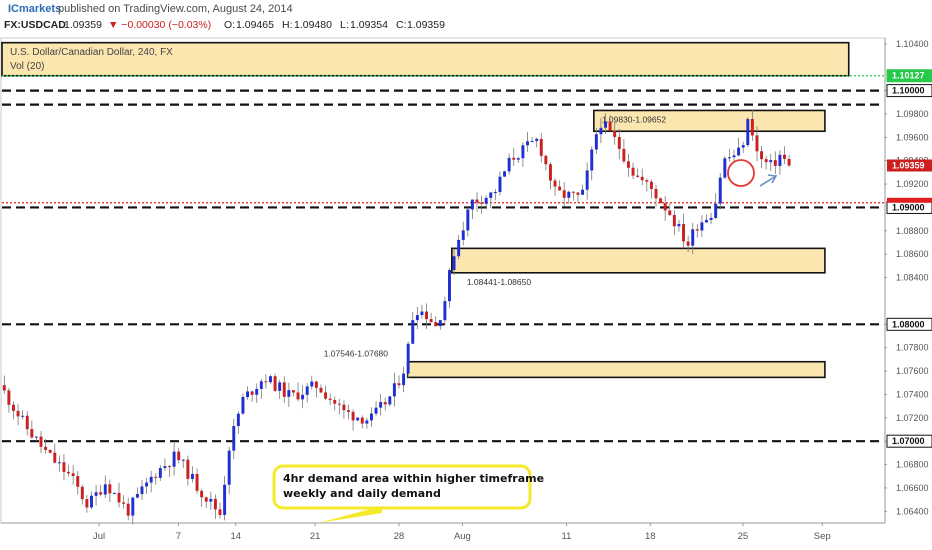  What do you see at coordinates (34, 9) in the screenshot?
I see `brand-name: ICmarkets` at bounding box center [34, 9].